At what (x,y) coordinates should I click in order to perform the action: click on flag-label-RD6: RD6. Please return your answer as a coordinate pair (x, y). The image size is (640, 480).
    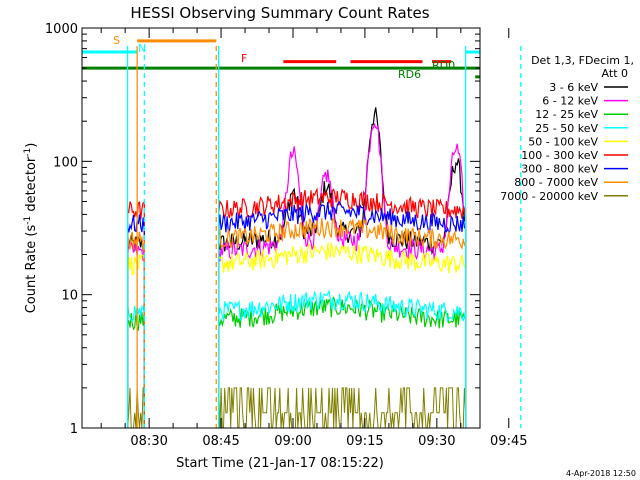
    Looking at the image, I should click on (409, 74).